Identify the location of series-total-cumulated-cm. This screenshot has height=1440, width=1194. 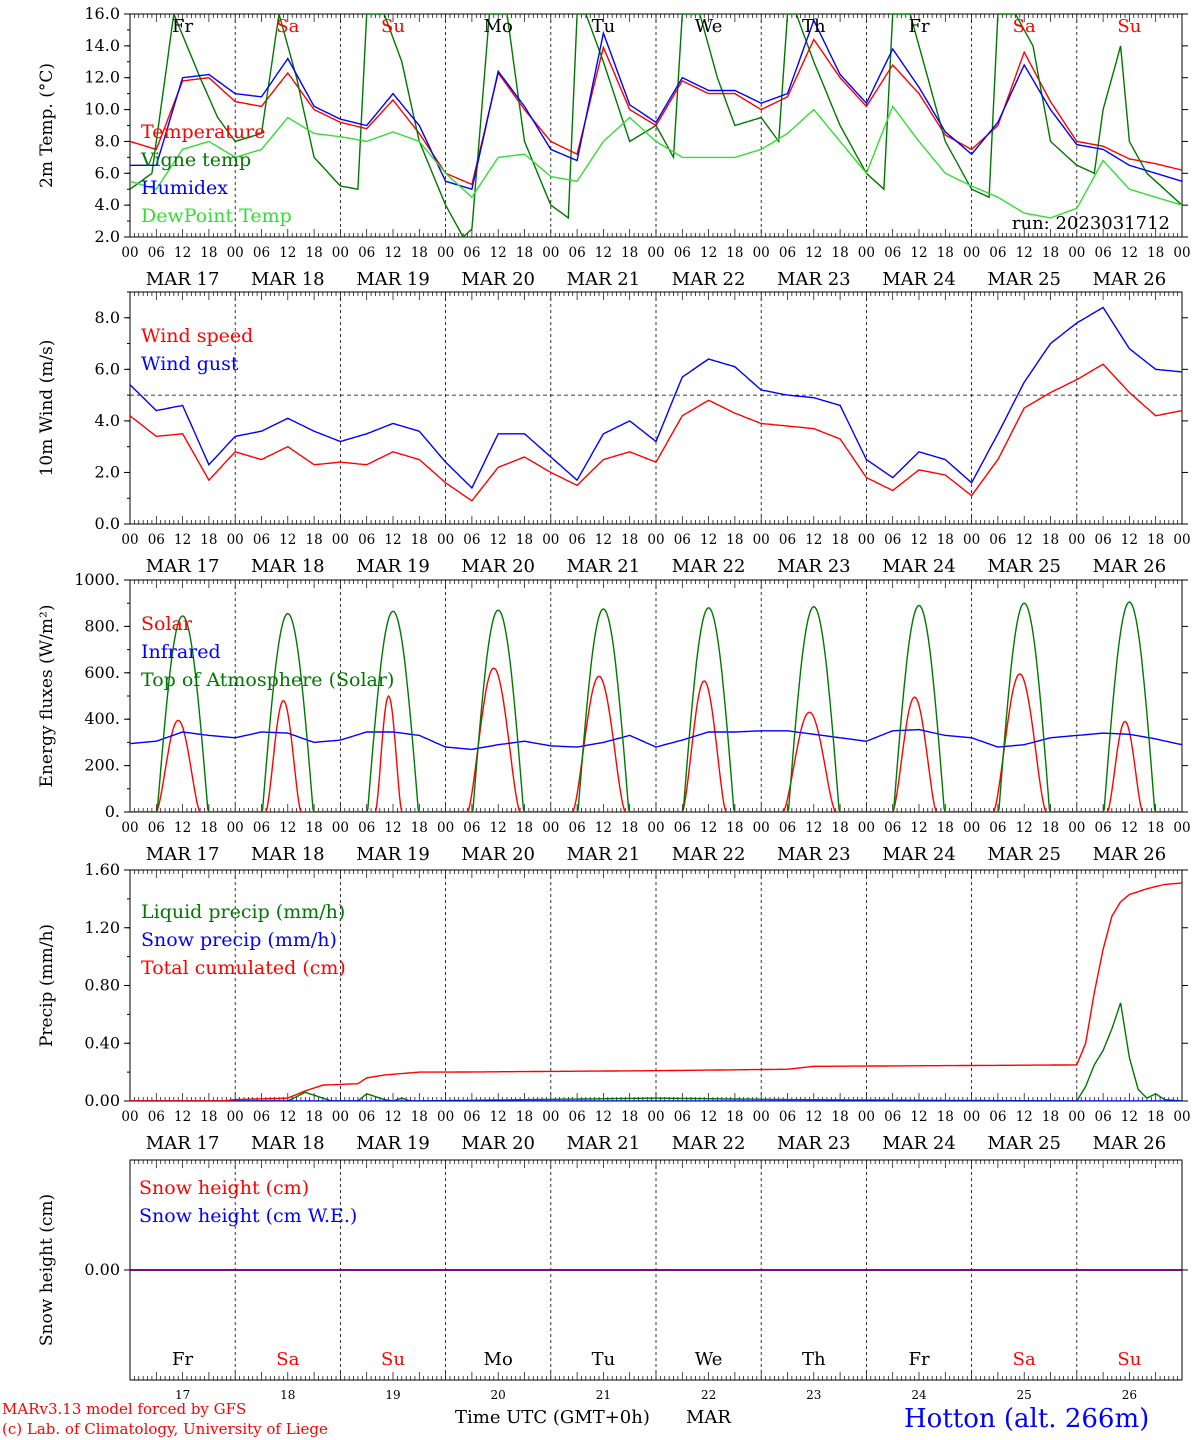
(656, 991).